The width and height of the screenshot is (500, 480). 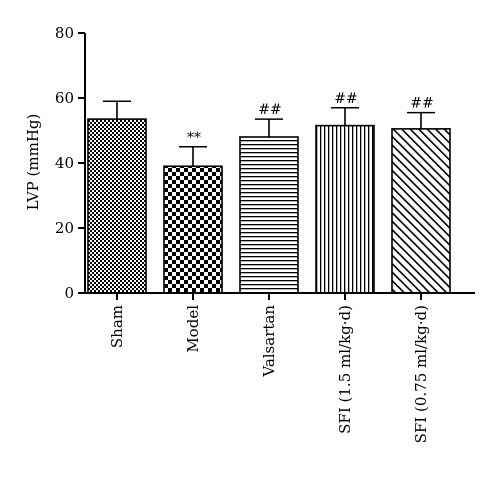 I want to click on y-axis: 0 20 40 60 80, so click(x=70, y=163).